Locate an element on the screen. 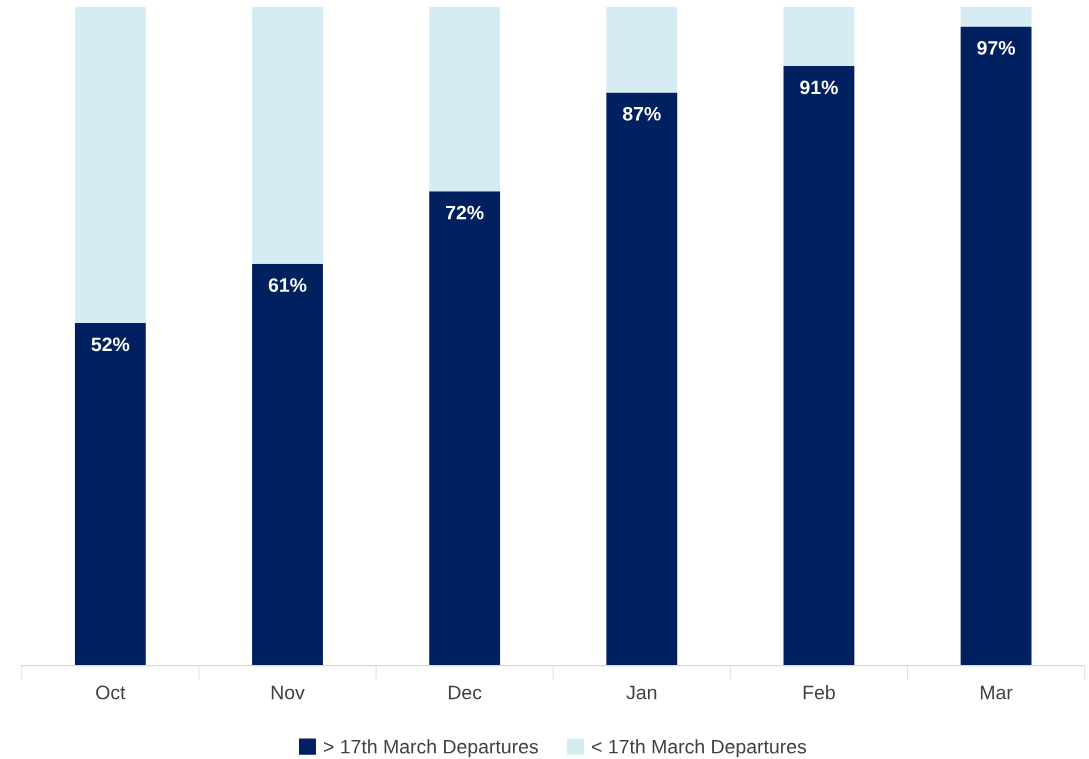 This screenshot has height=759, width=1089. data-label: 87% is located at coordinates (641, 113).